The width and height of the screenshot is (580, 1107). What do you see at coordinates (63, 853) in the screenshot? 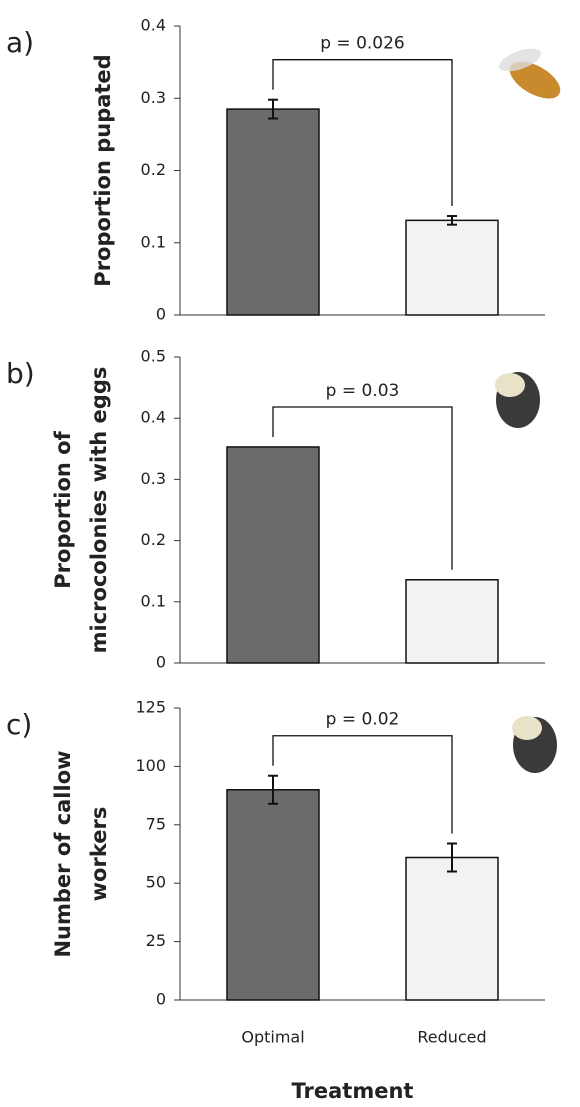
I see `y-axis-label: Number of callow` at bounding box center [63, 853].